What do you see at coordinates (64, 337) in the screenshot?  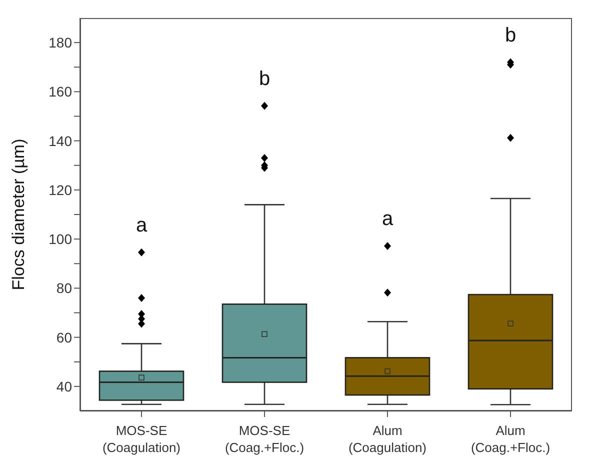 I see `y-tick-label: 60` at bounding box center [64, 337].